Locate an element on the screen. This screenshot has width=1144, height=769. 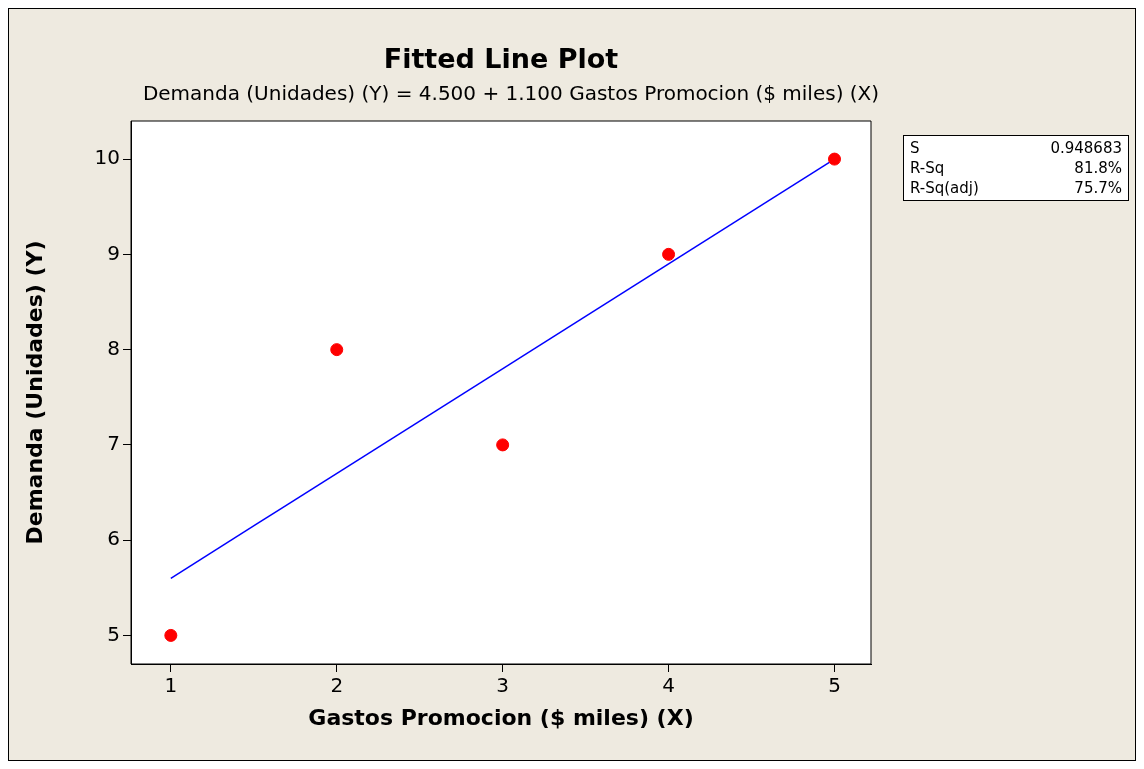
y-tick-label: 6 is located at coordinates (113, 538).